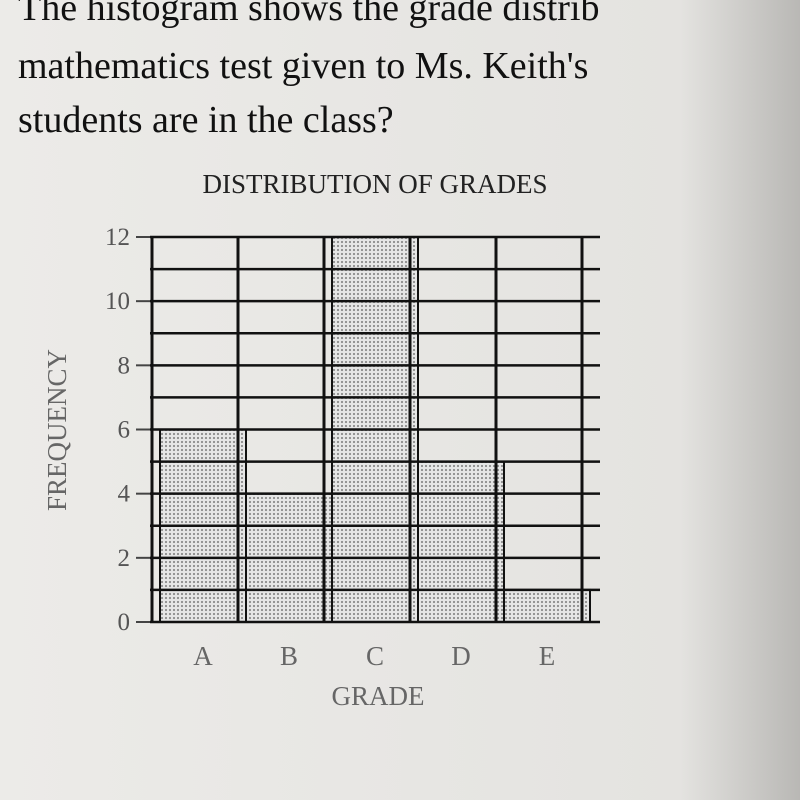 This screenshot has width=800, height=800. I want to click on x-tick-label: C, so click(375, 656).